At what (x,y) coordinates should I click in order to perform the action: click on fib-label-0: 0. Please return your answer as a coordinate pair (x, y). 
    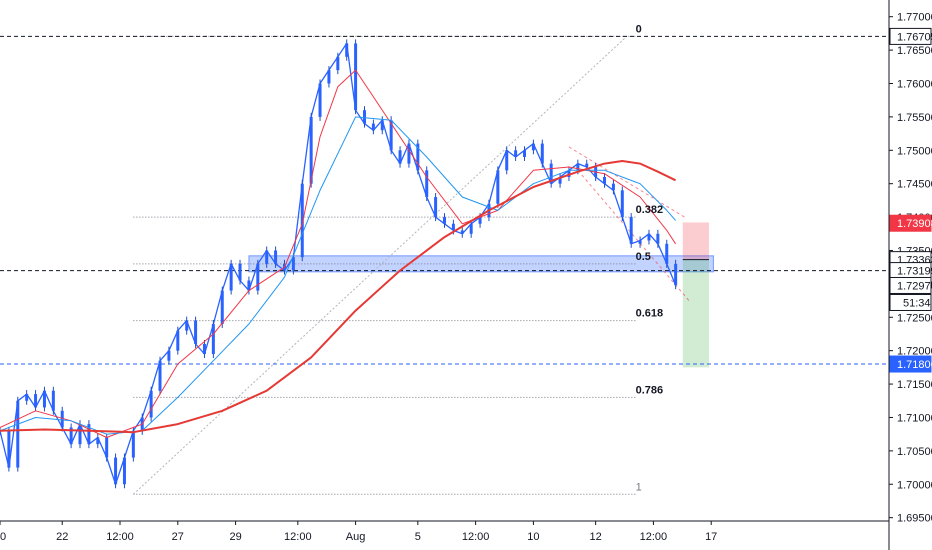
    Looking at the image, I should click on (639, 29).